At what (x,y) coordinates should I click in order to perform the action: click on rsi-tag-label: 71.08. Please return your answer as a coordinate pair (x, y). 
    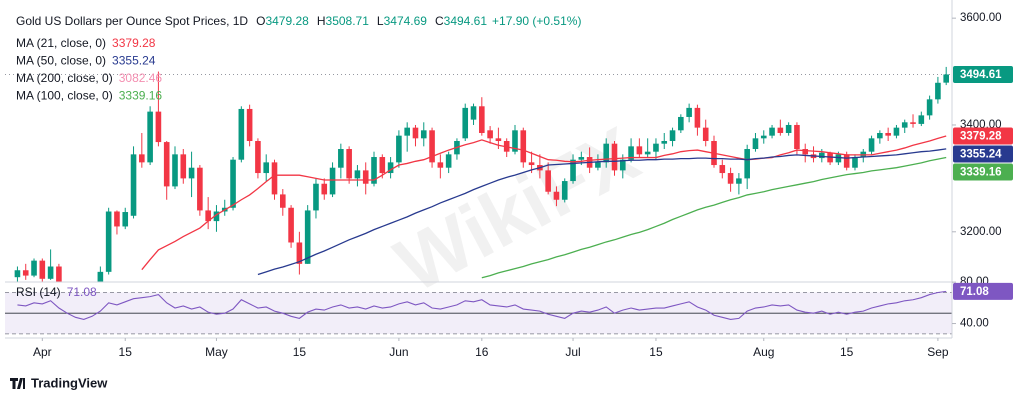
    Looking at the image, I should click on (974, 292).